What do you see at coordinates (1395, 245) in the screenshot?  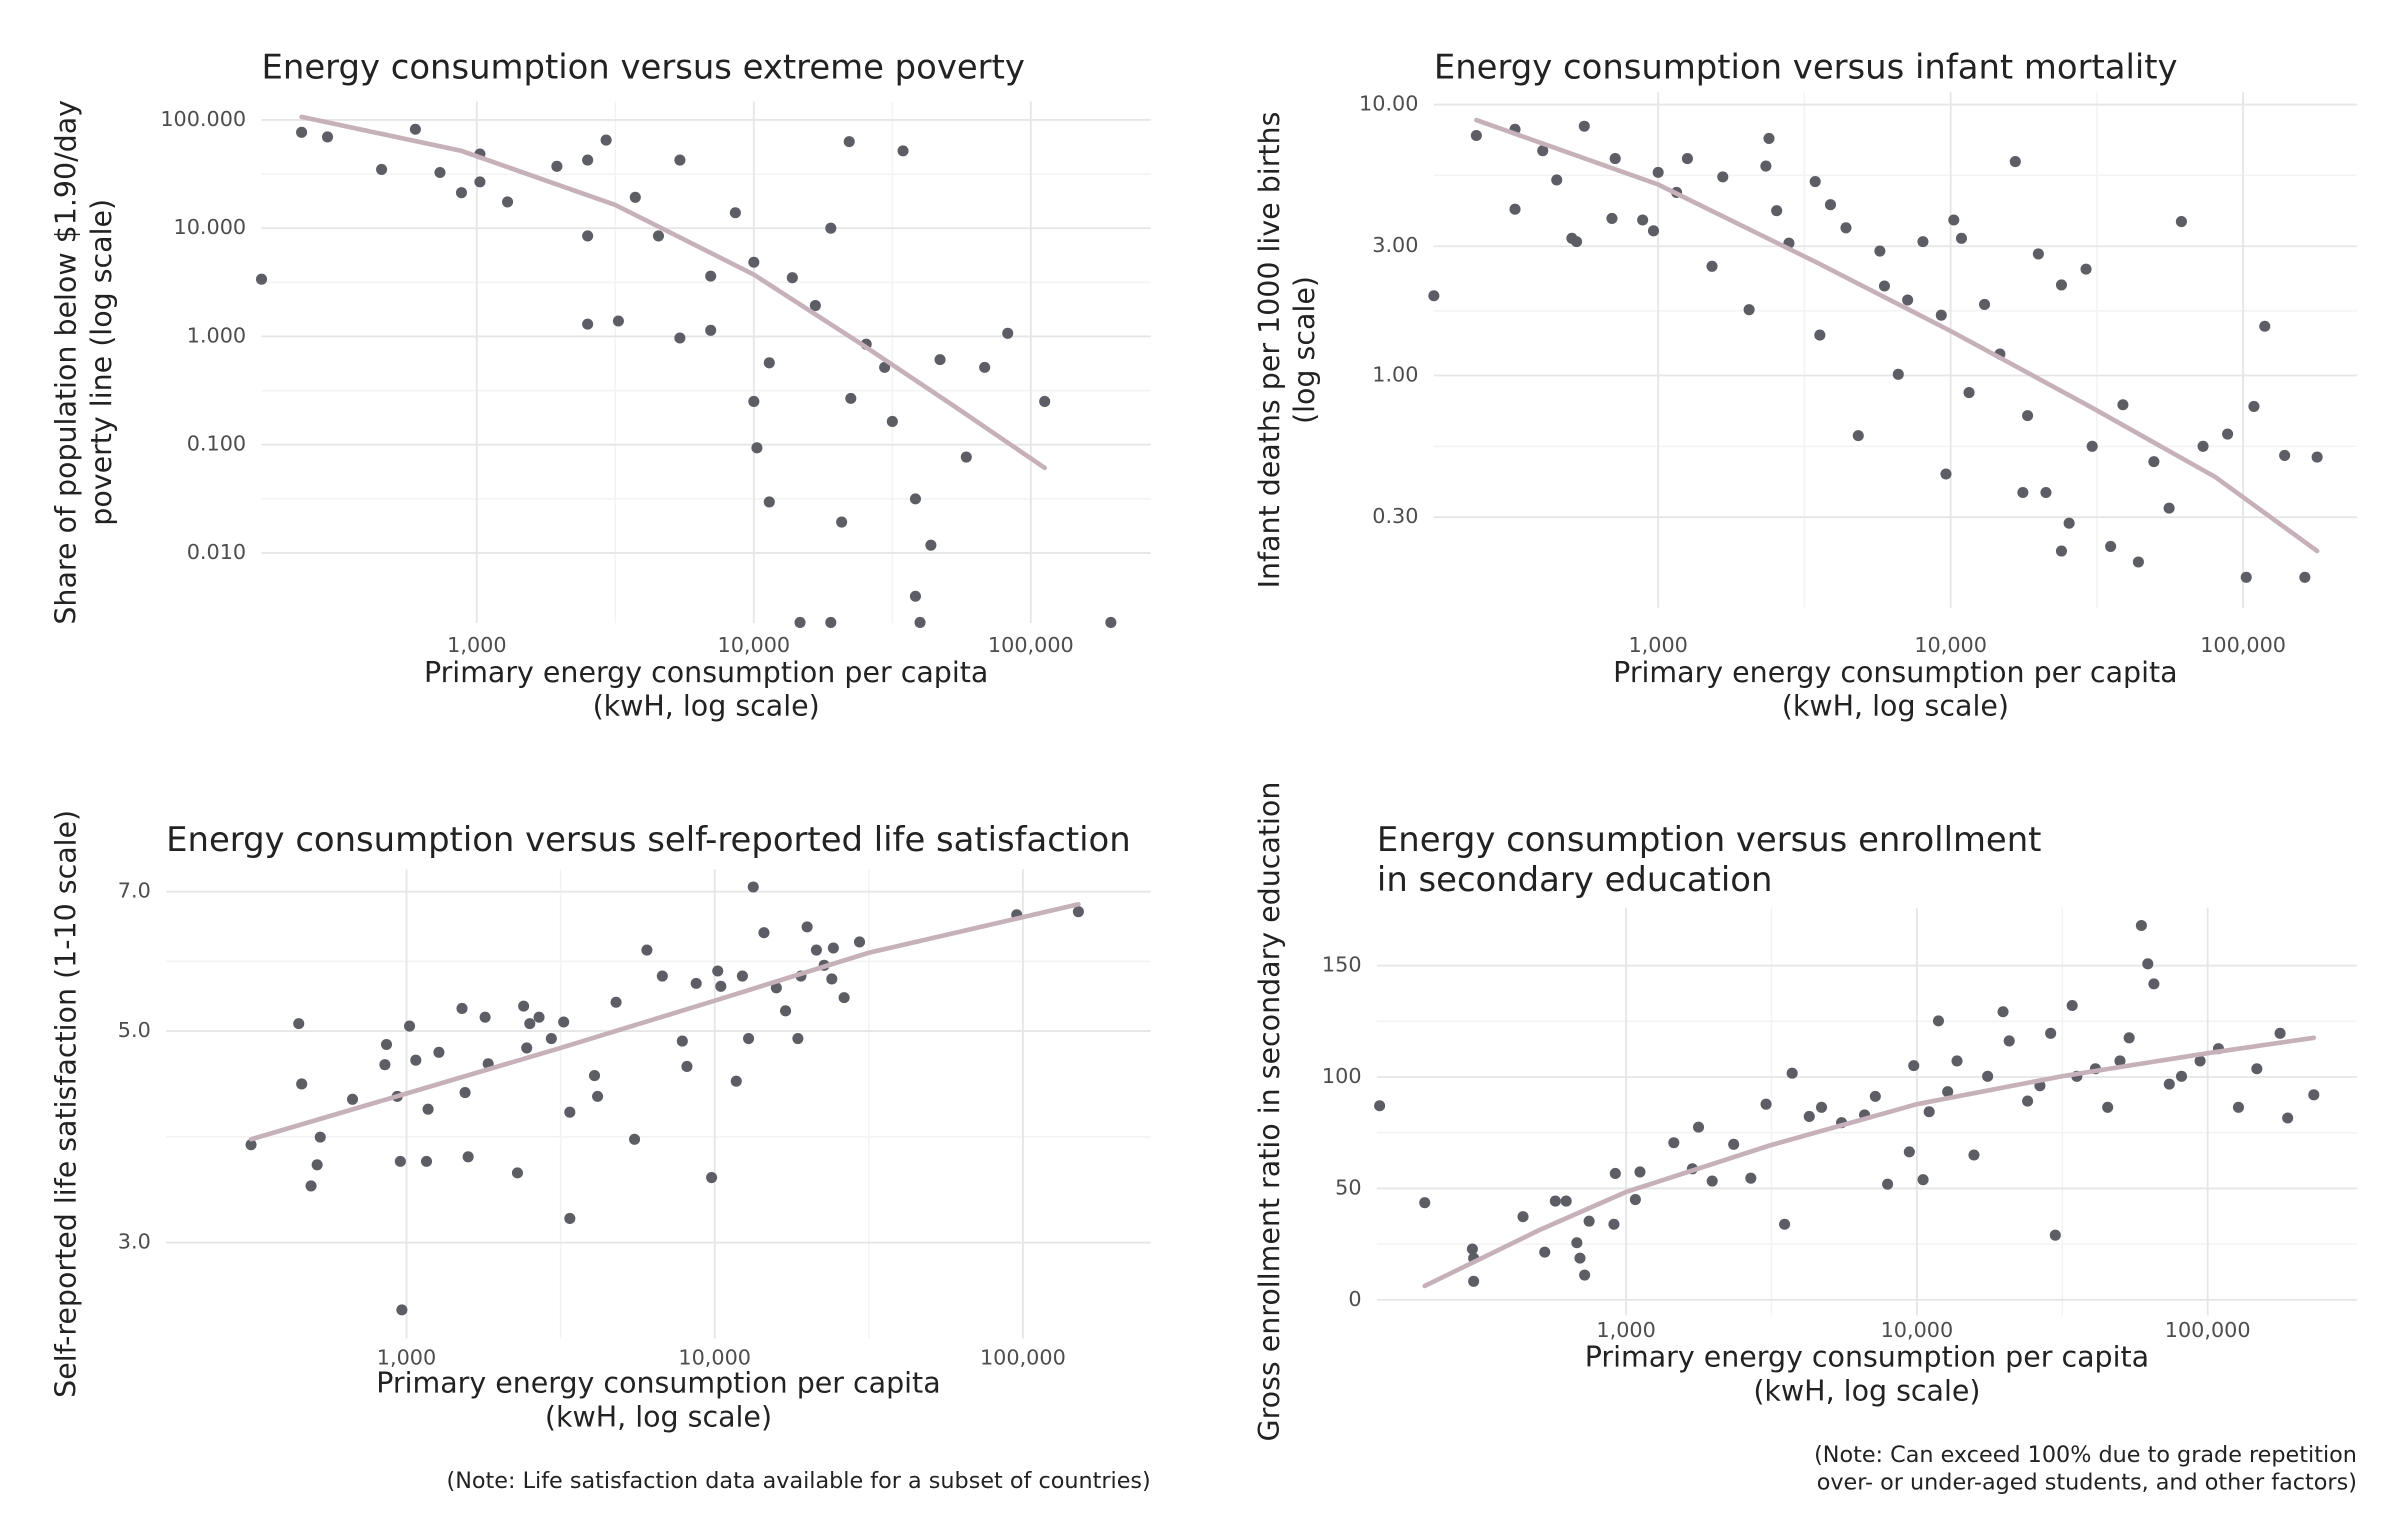 I see `y-tick-label: 3.00` at bounding box center [1395, 245].